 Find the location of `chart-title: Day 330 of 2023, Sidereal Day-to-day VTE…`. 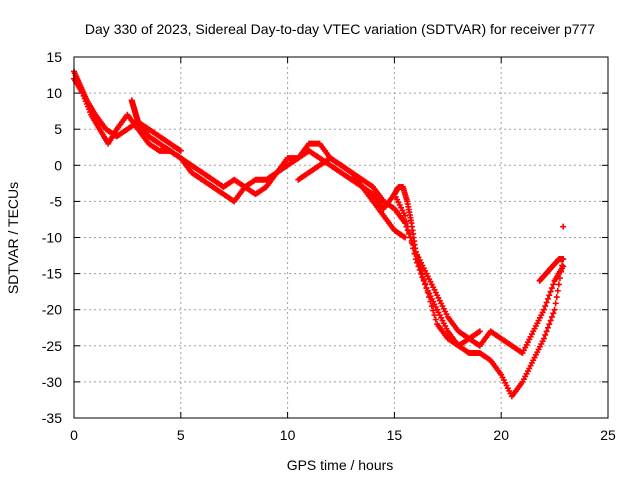

chart-title: Day 330 of 2023, Sidereal Day-to-day VTE… is located at coordinates (340, 29).